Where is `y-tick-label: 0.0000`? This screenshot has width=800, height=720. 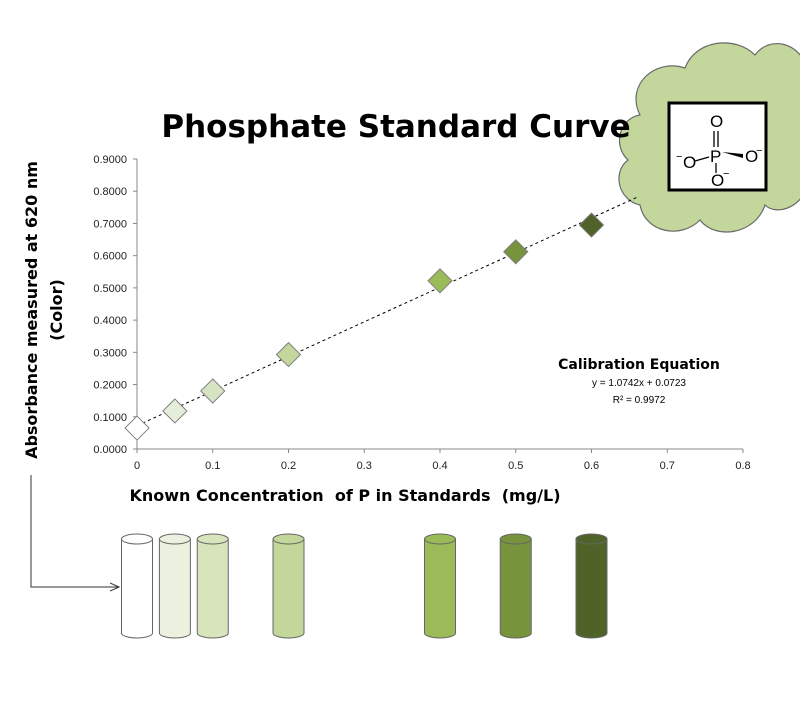 y-tick-label: 0.0000 is located at coordinates (110, 450).